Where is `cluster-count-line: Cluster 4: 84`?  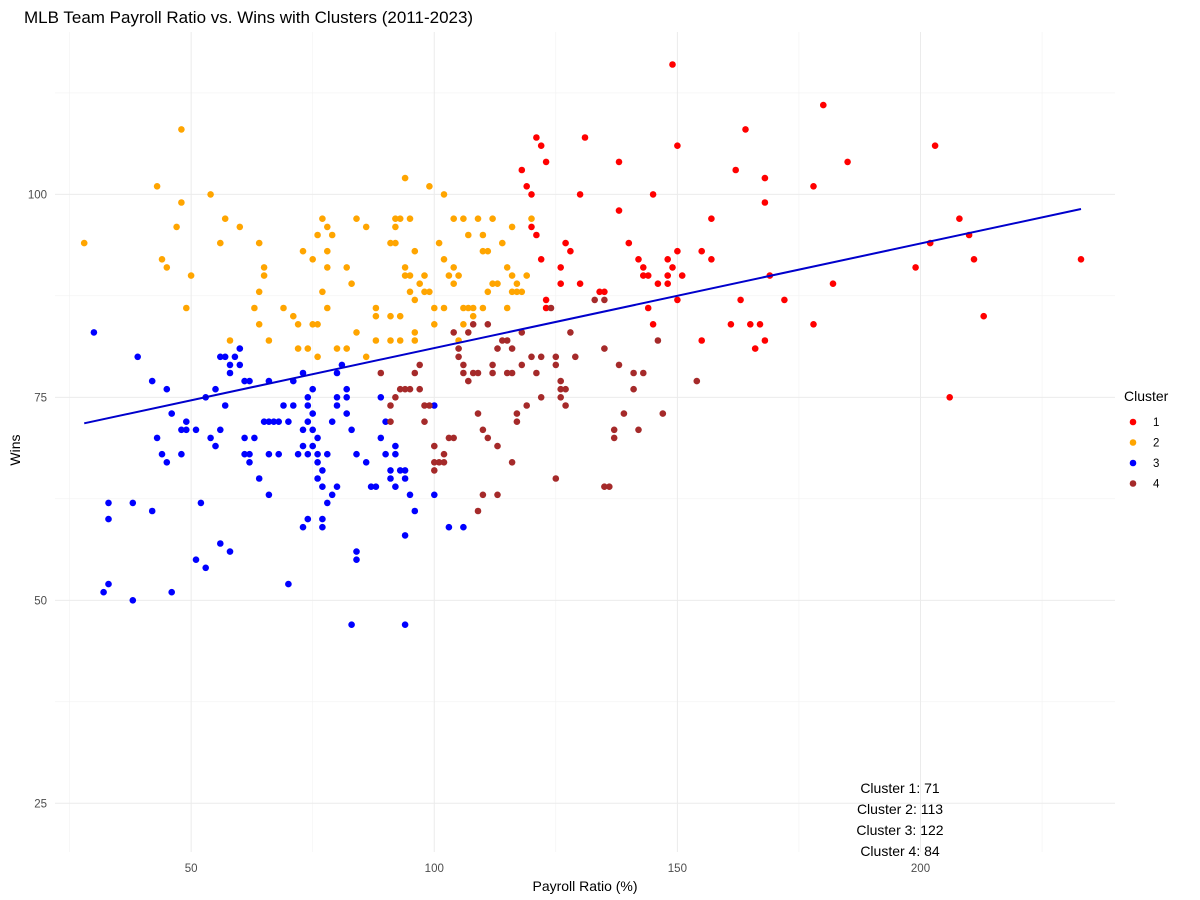 cluster-count-line: Cluster 4: 84 is located at coordinates (900, 851).